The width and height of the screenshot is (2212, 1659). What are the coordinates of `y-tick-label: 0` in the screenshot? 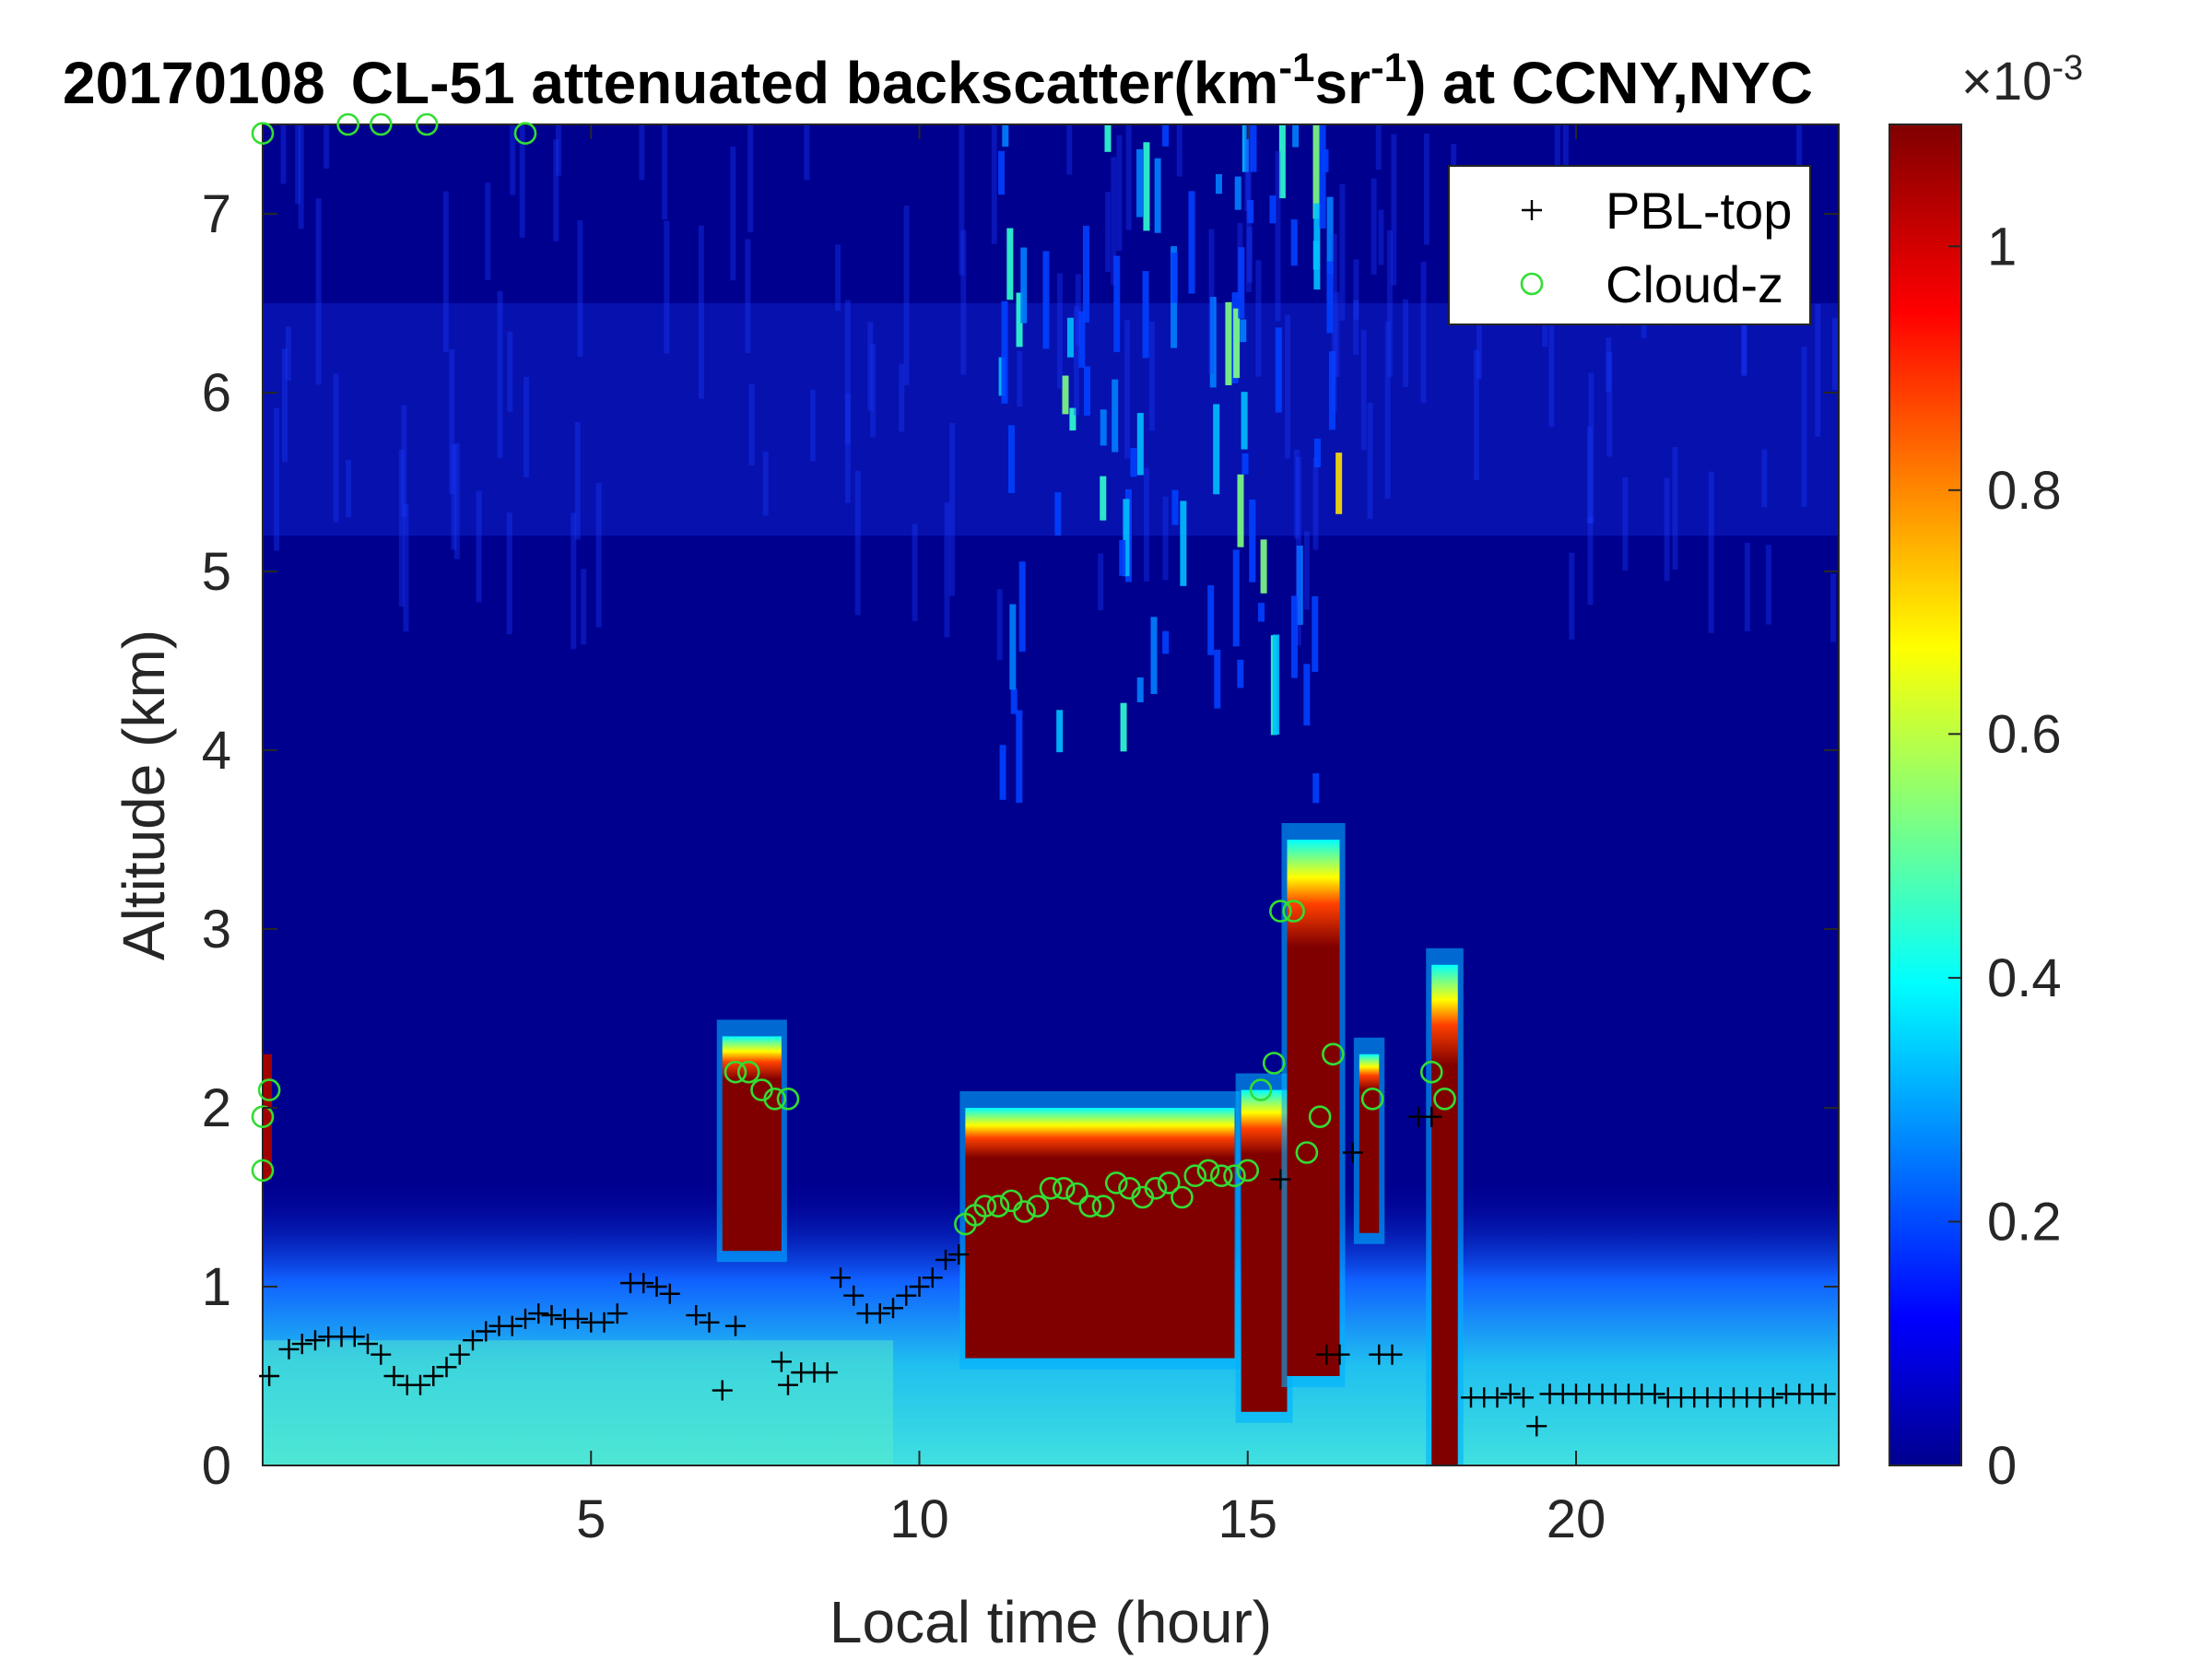 It's located at (216, 1466).